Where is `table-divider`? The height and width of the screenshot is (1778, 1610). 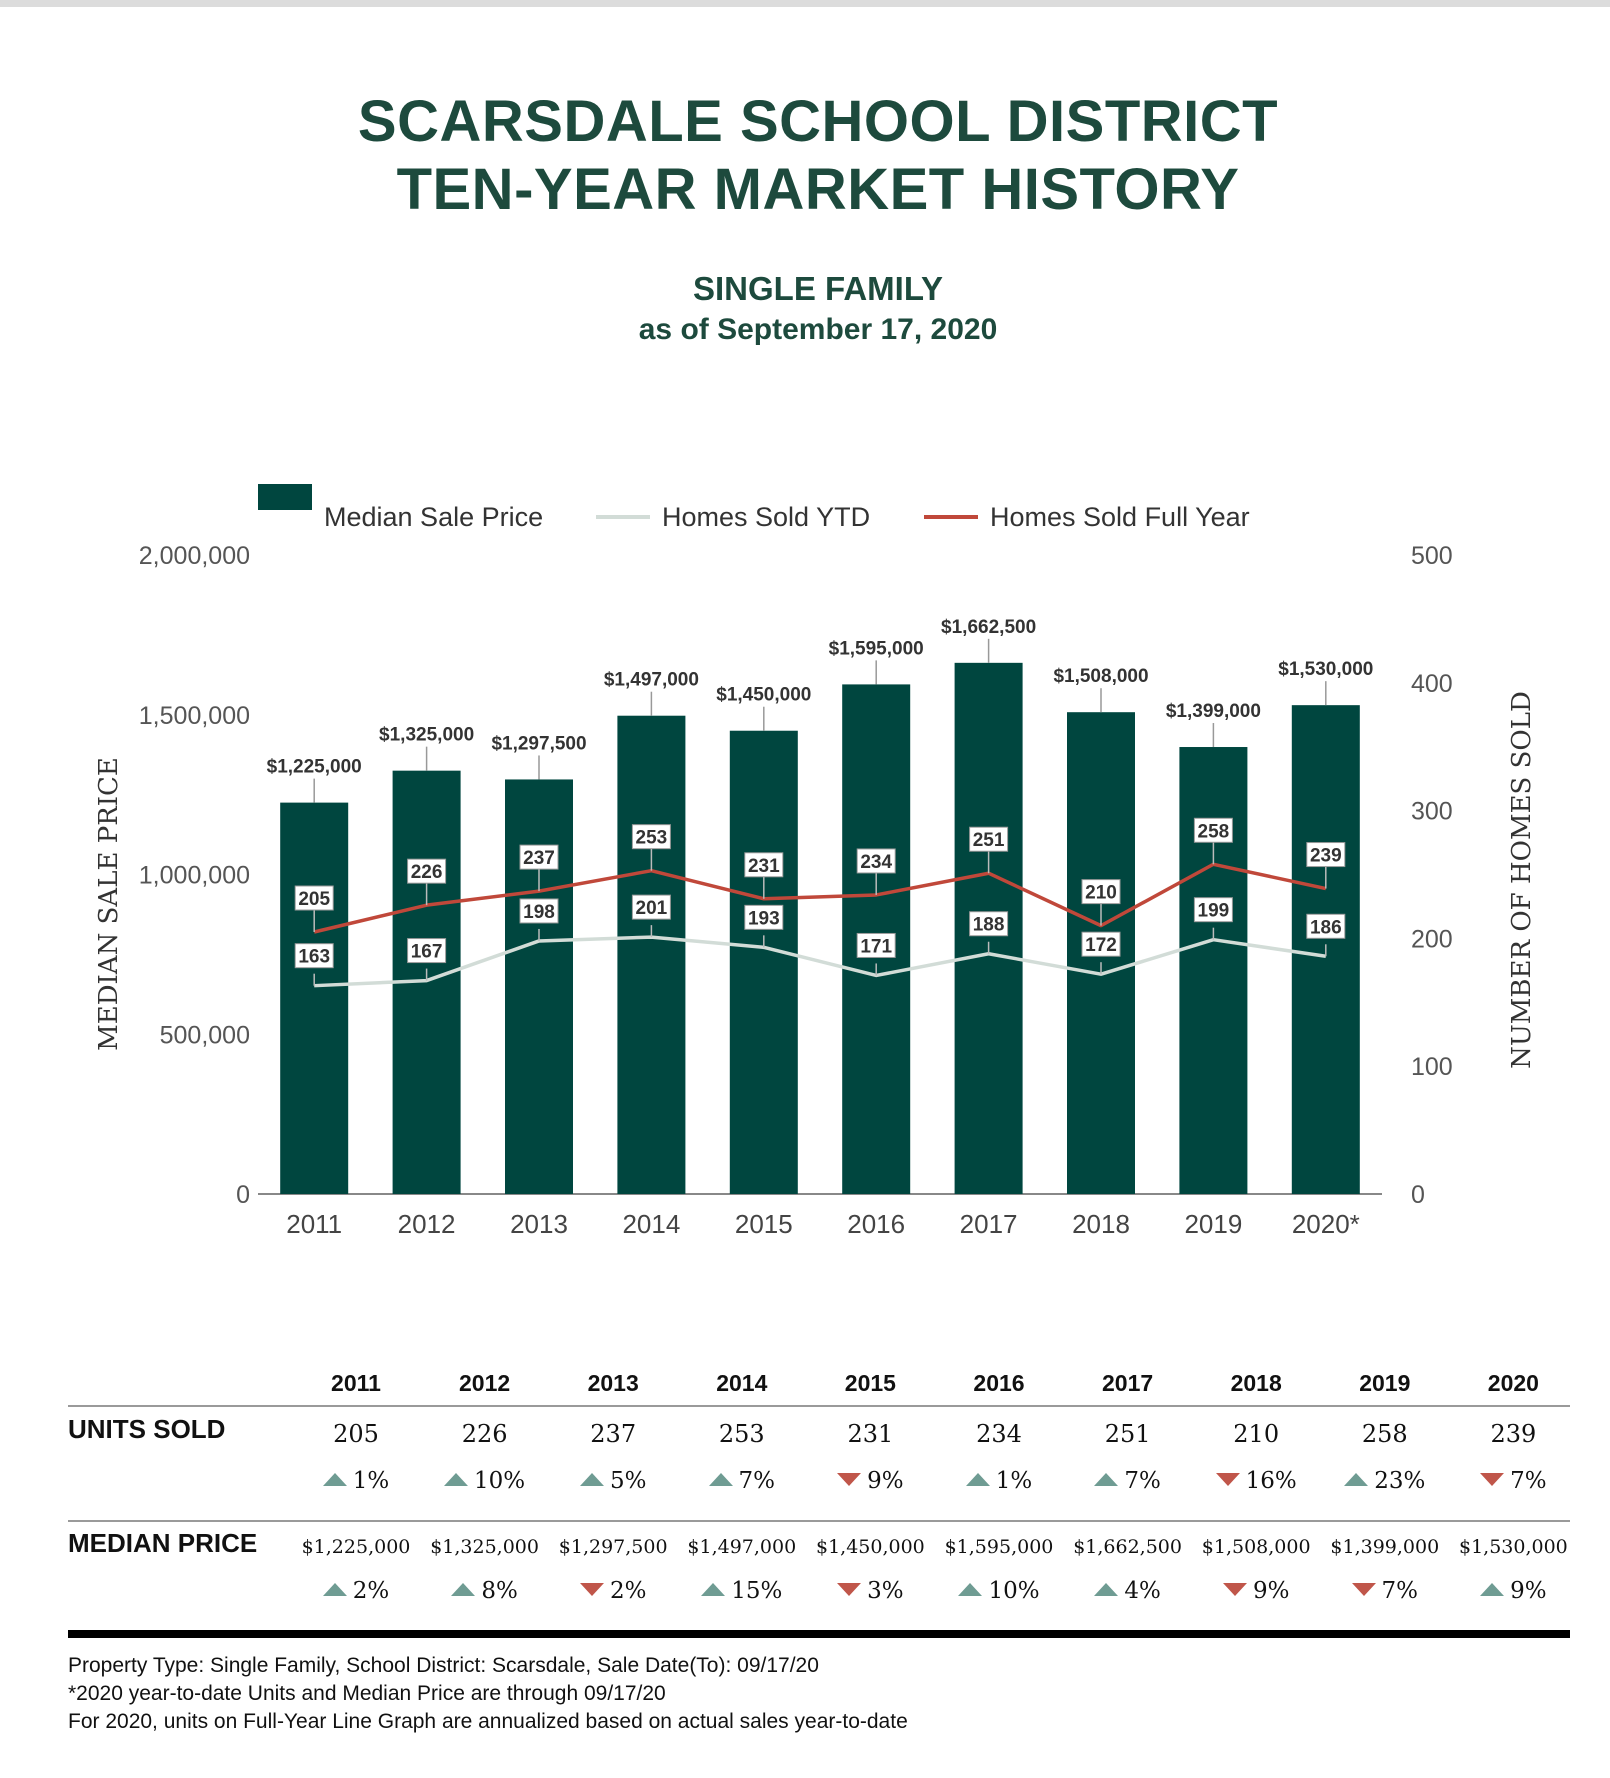
table-divider is located at coordinates (819, 1521).